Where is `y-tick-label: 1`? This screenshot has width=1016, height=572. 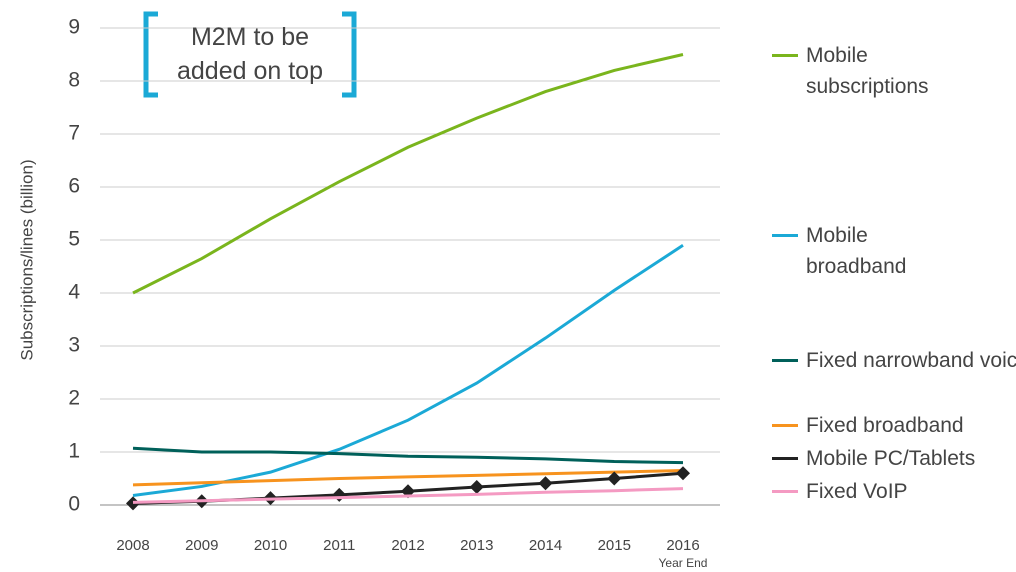
y-tick-label: 1 is located at coordinates (74, 451).